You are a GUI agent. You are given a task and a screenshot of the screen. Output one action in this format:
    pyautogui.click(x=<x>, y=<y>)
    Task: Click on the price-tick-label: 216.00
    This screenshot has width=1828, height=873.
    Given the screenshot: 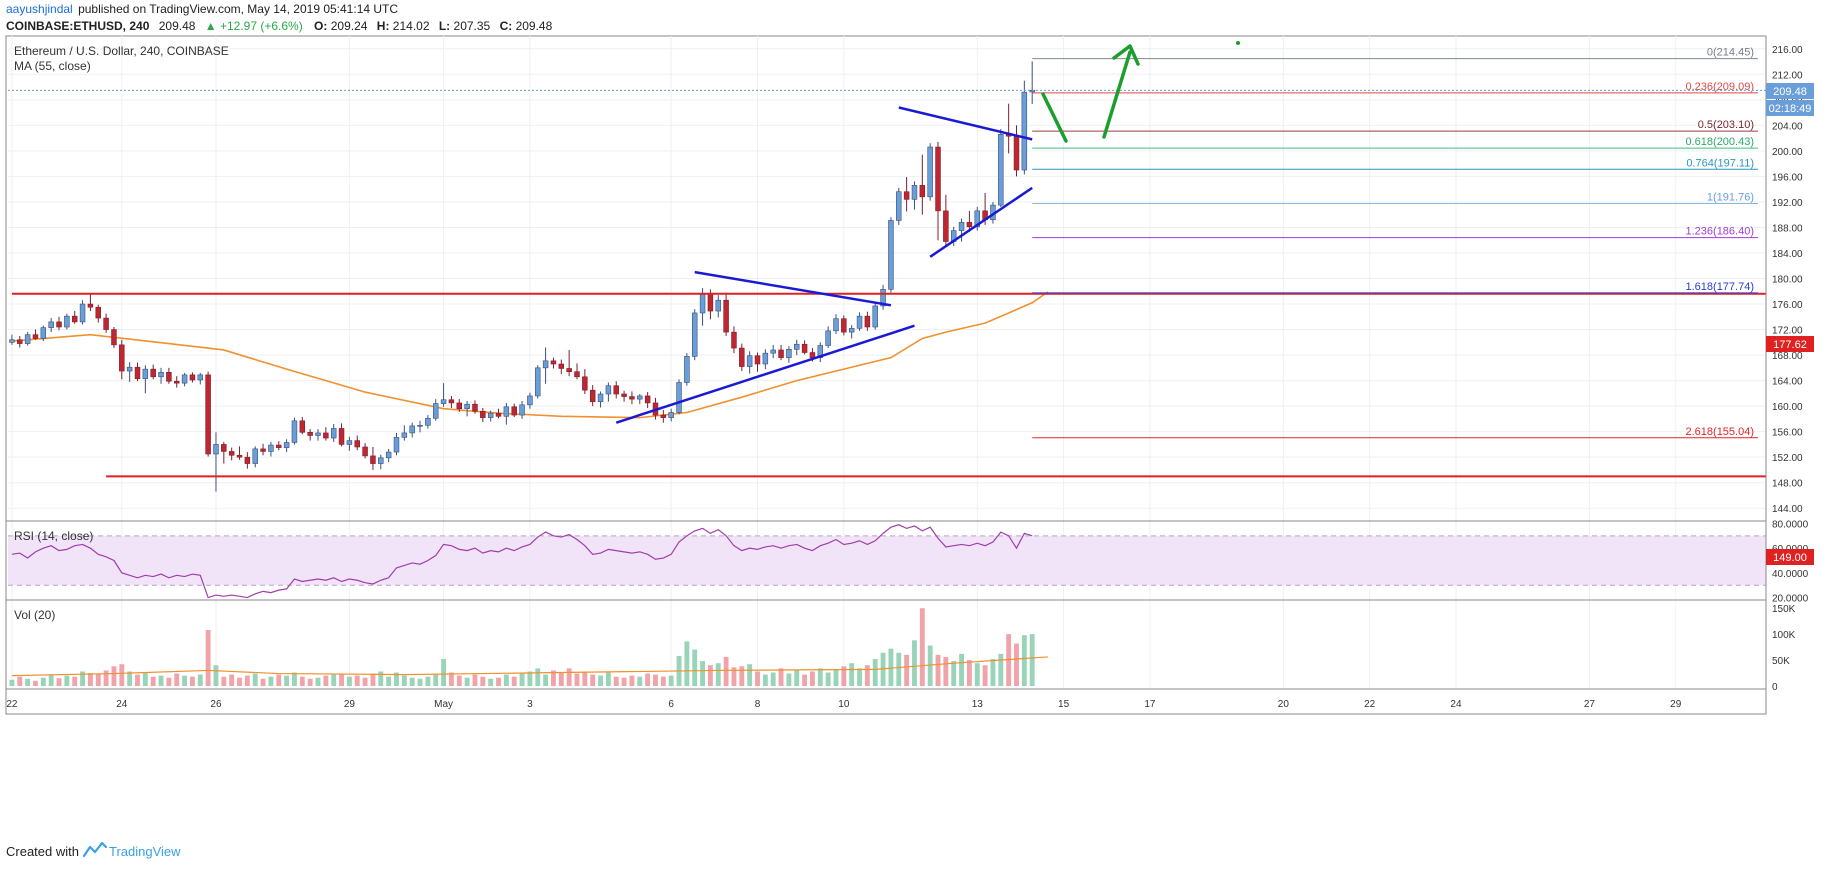 What is the action you would take?
    pyautogui.click(x=1787, y=50)
    